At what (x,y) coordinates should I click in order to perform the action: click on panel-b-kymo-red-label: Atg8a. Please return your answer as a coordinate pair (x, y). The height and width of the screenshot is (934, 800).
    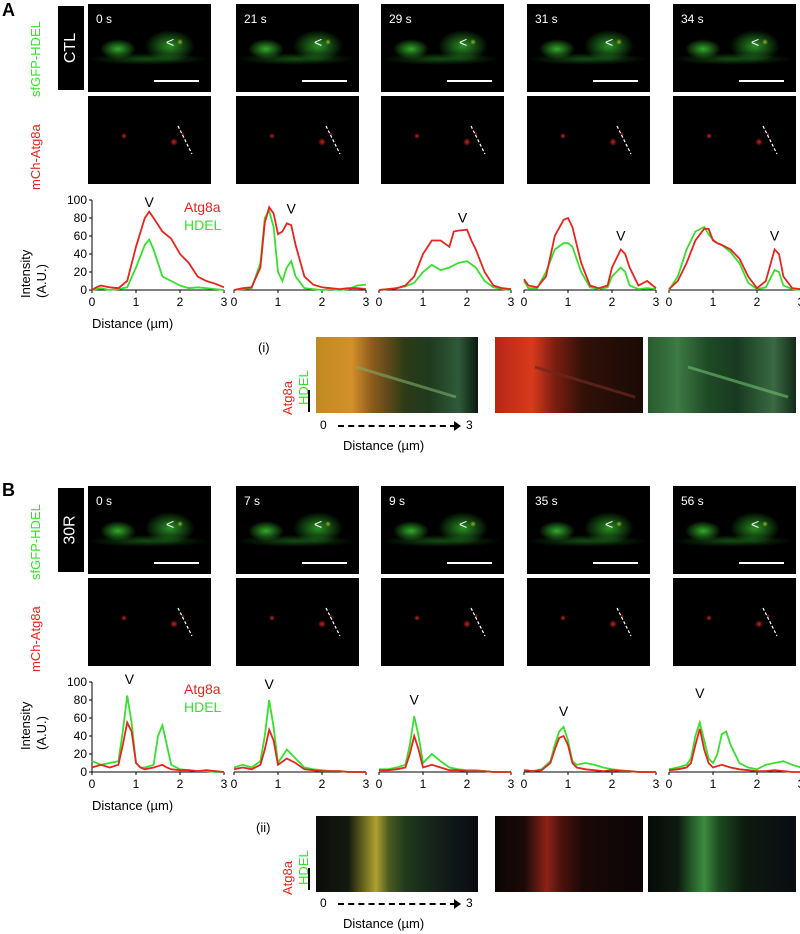
    Looking at the image, I should click on (287, 878).